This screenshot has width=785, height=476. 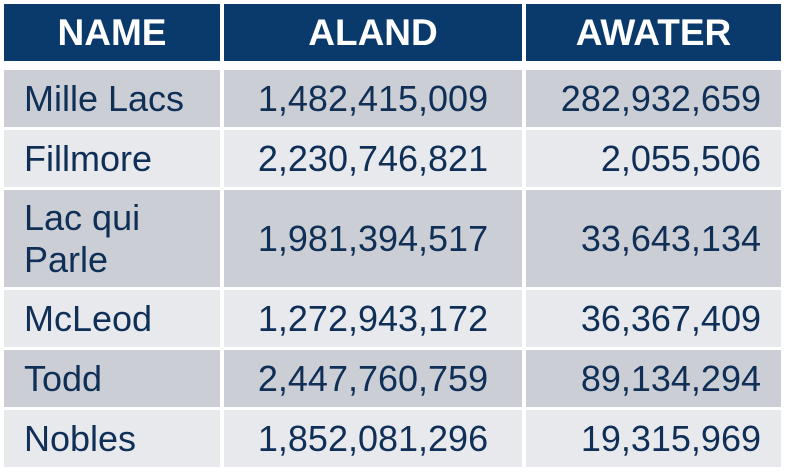 I want to click on table-row: McLeod 1,272,943,172 36,367,409, so click(x=392, y=318).